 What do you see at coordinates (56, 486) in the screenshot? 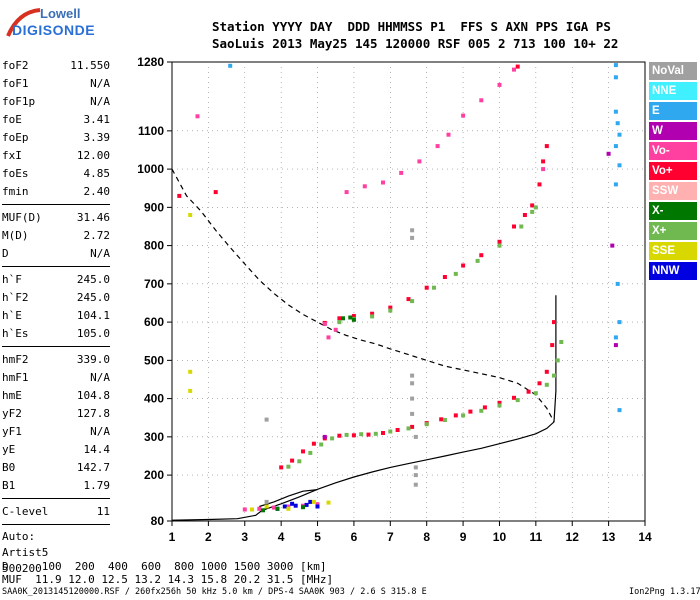
I see `param-row: B1 1.79` at bounding box center [56, 486].